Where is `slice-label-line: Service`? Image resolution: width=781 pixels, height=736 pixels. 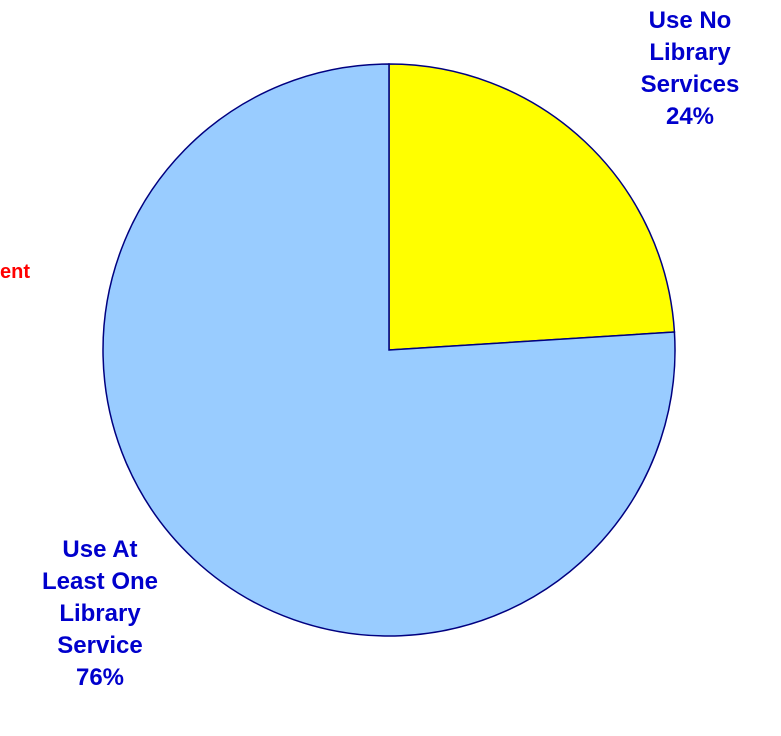
slice-label-line: Service is located at coordinates (99, 645).